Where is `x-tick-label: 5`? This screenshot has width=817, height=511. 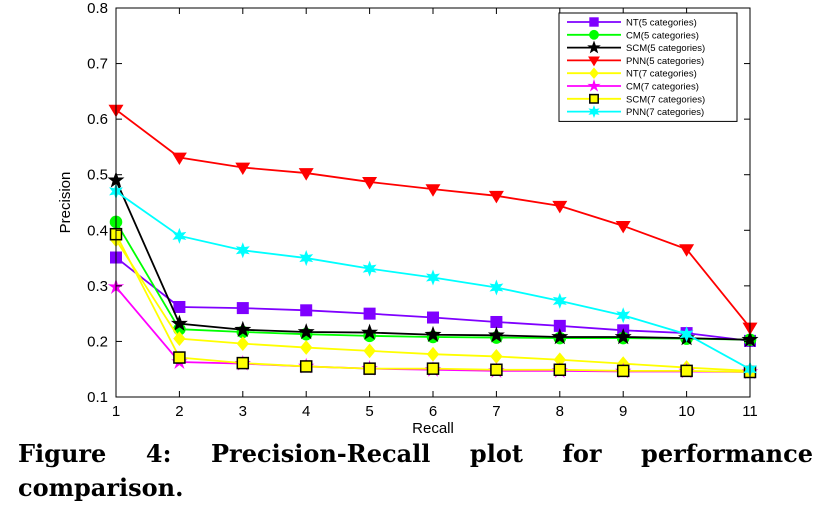 x-tick-label: 5 is located at coordinates (369, 411).